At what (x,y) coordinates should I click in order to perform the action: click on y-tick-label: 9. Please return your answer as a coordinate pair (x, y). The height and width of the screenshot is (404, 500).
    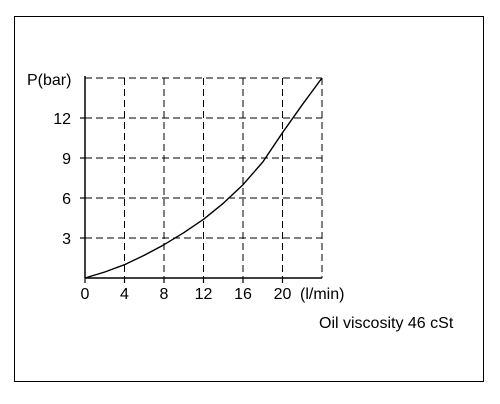
    Looking at the image, I should click on (66, 159).